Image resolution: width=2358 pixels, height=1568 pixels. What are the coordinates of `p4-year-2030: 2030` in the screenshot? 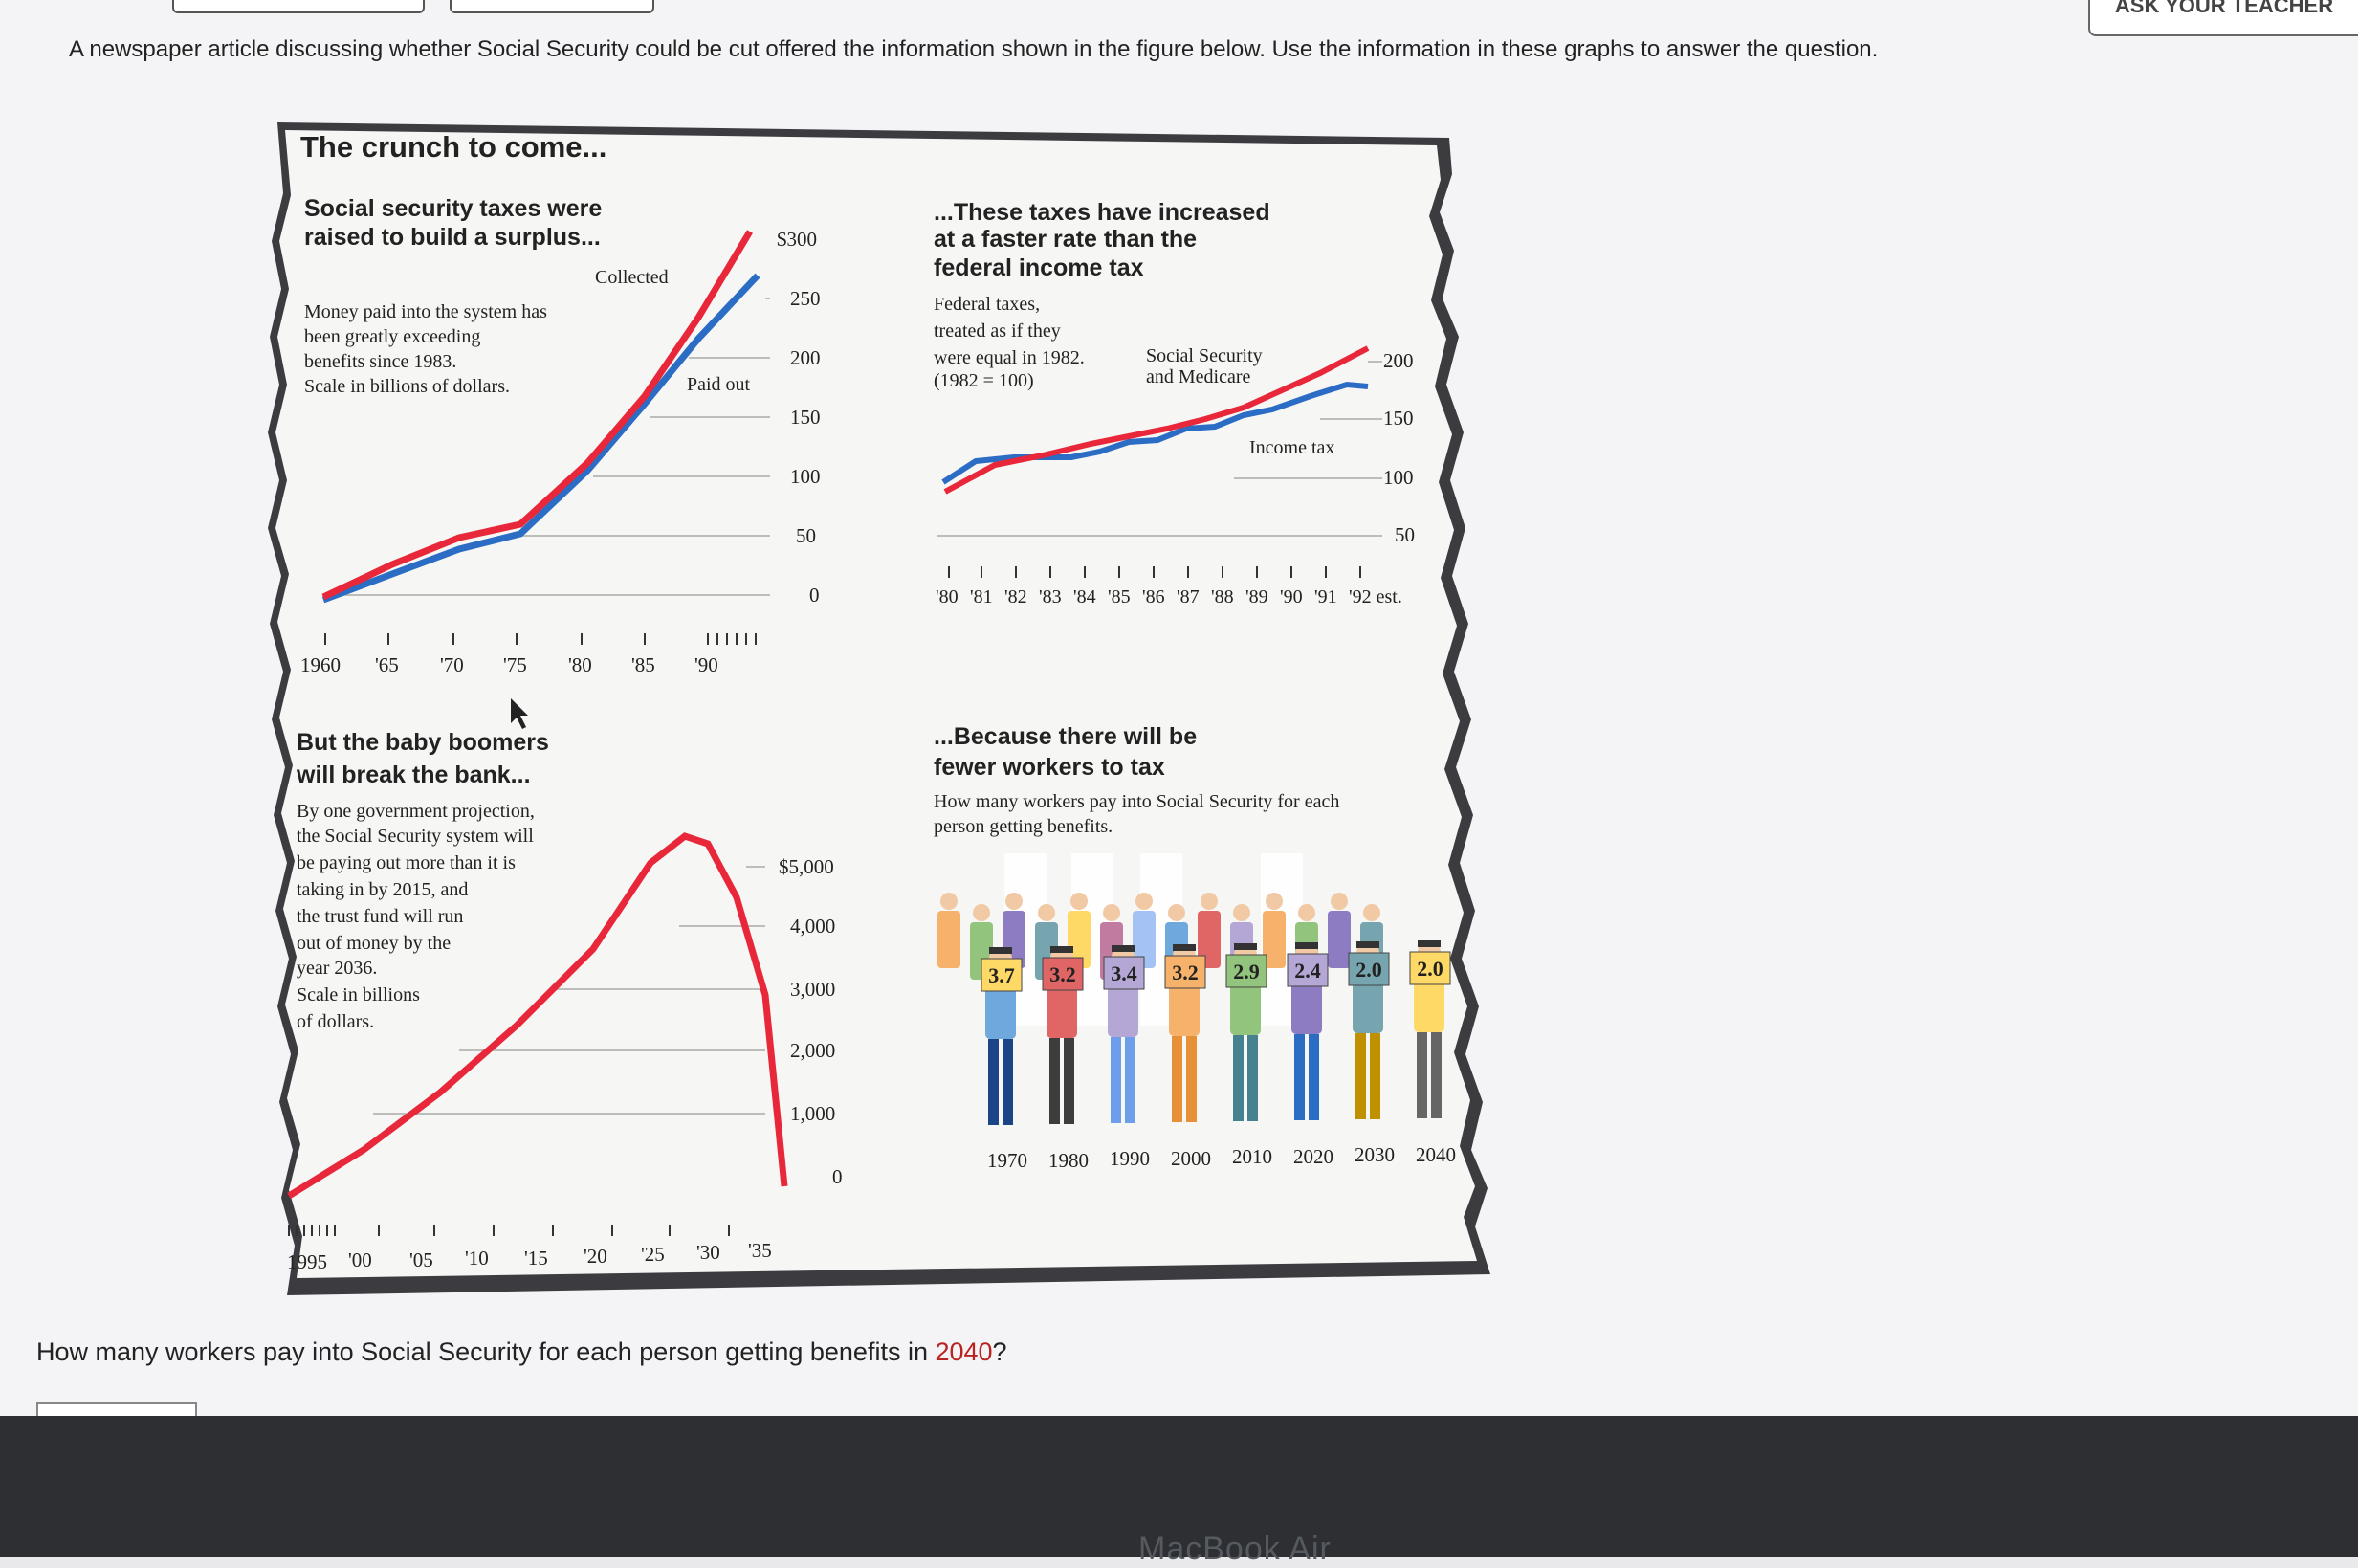 It's located at (1375, 1154).